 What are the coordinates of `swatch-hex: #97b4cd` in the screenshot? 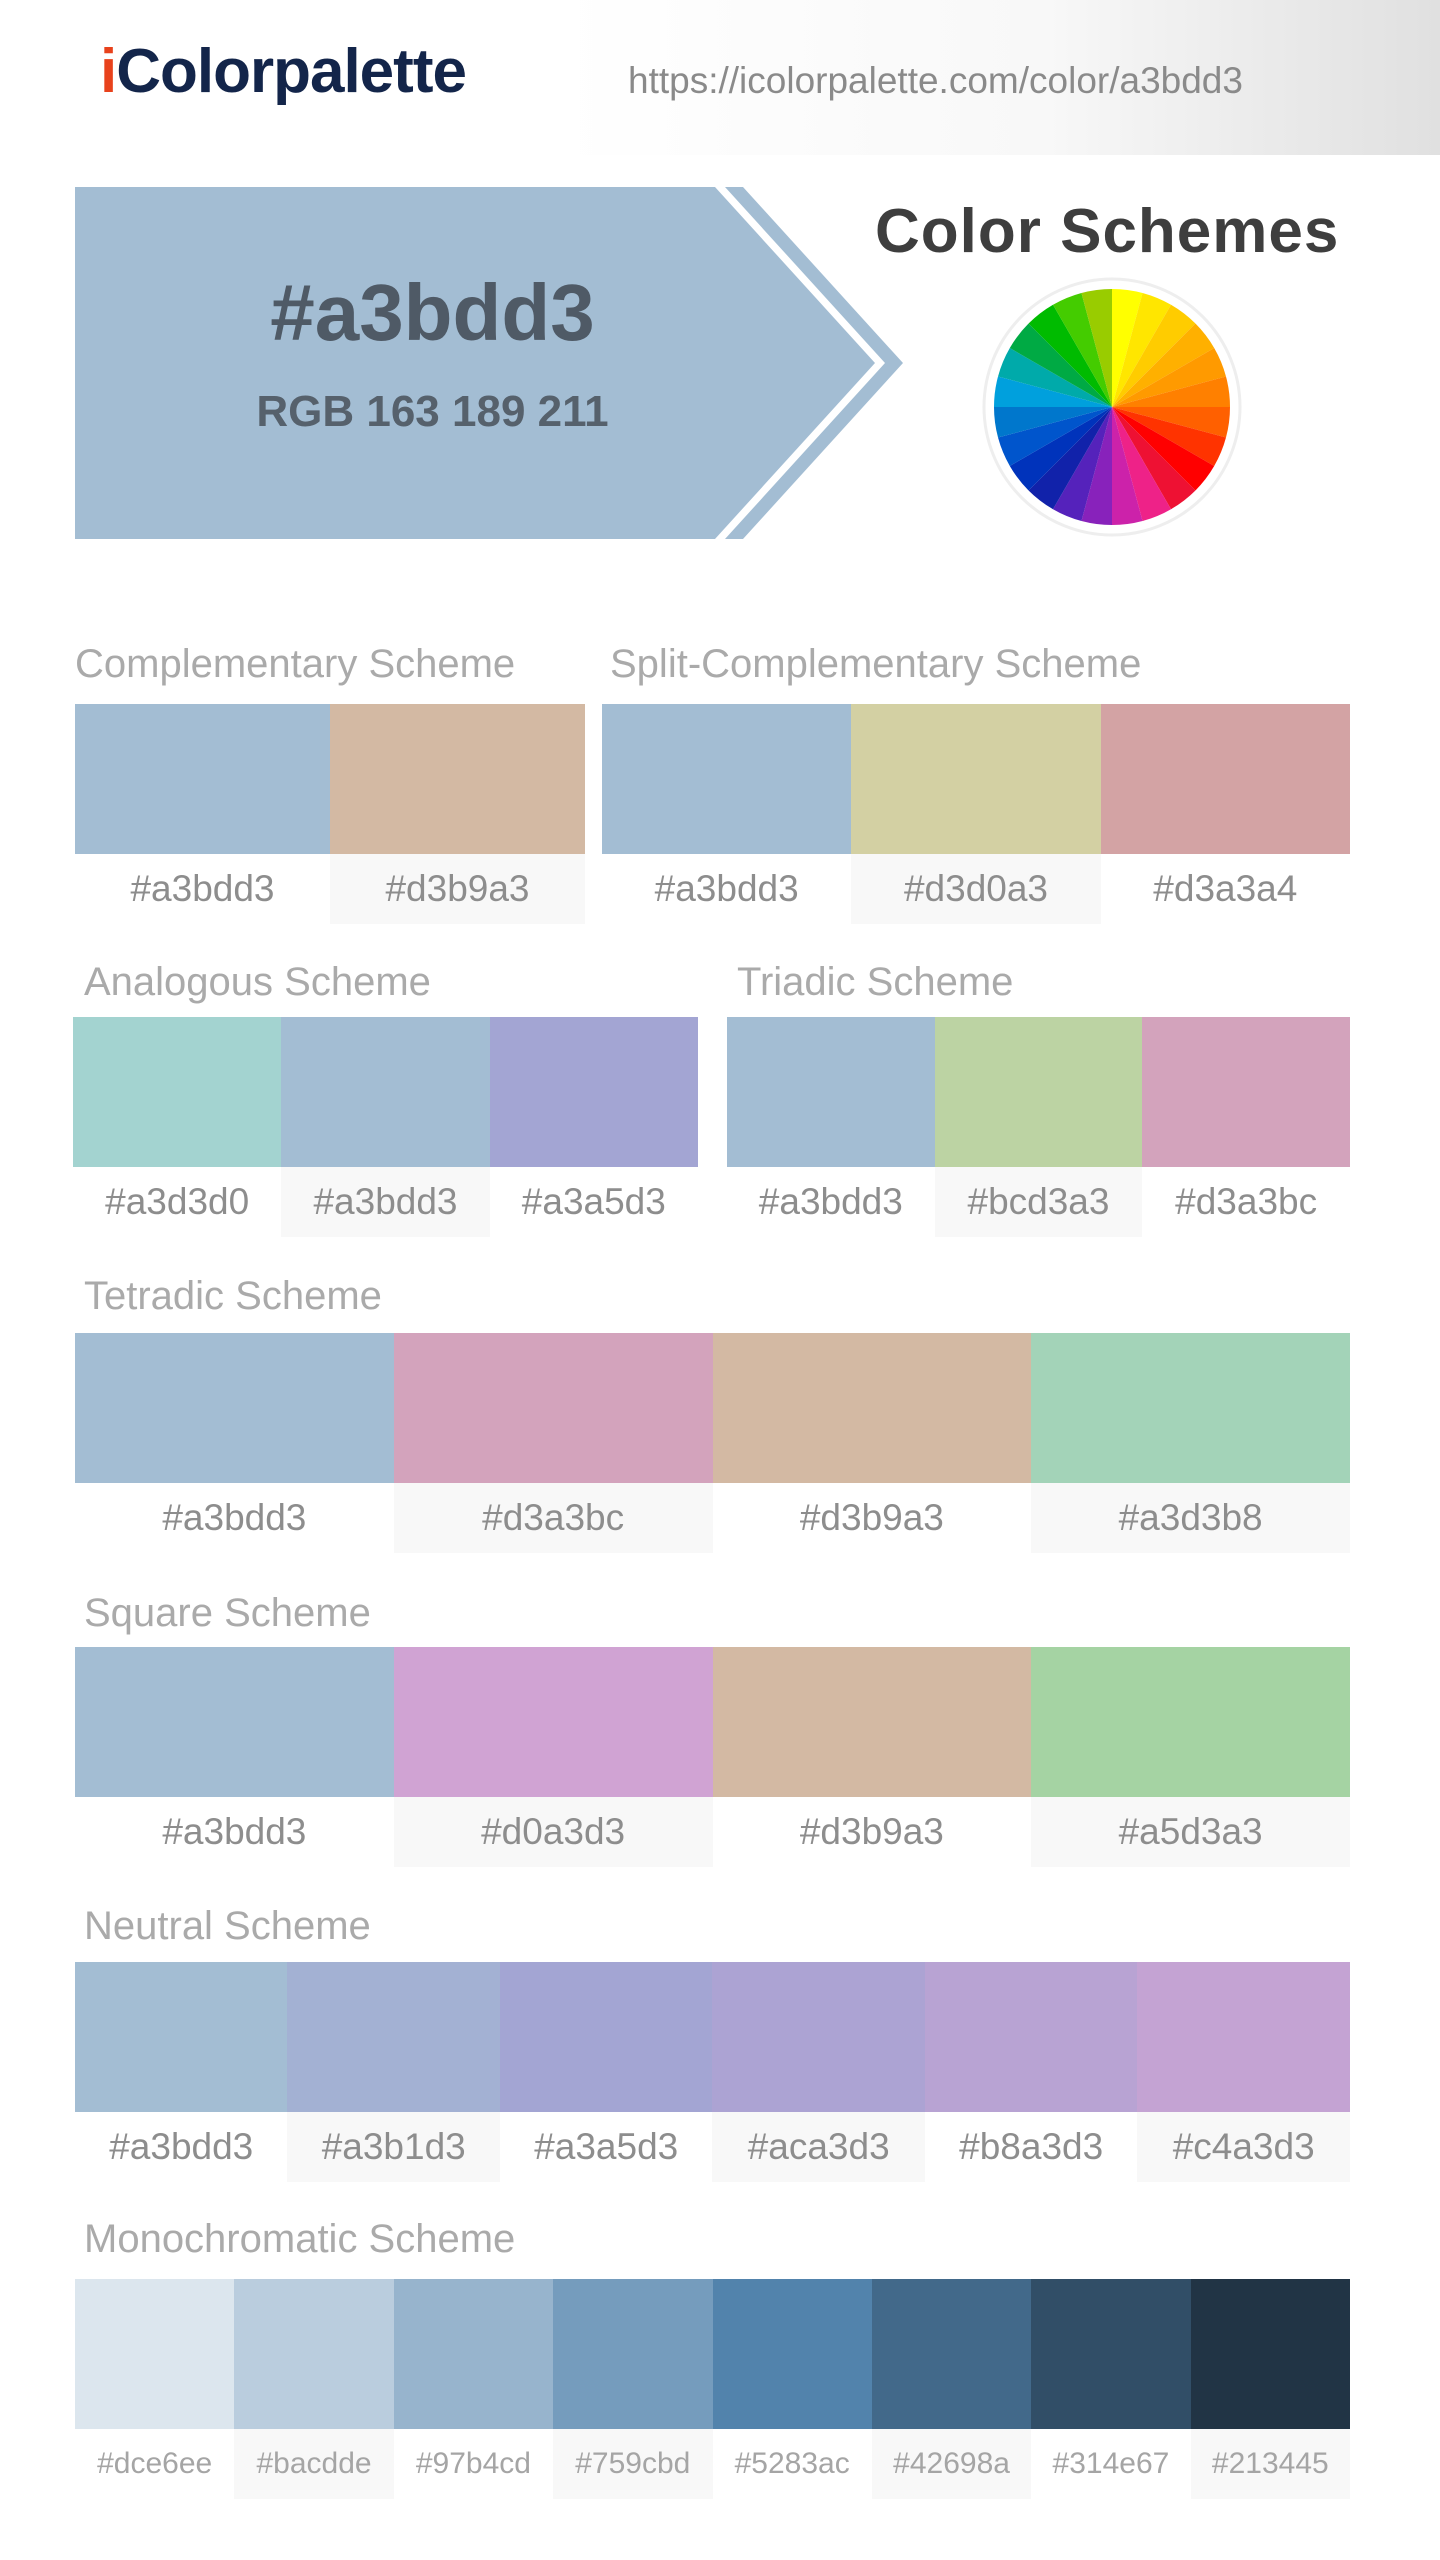 It's located at (473, 2464).